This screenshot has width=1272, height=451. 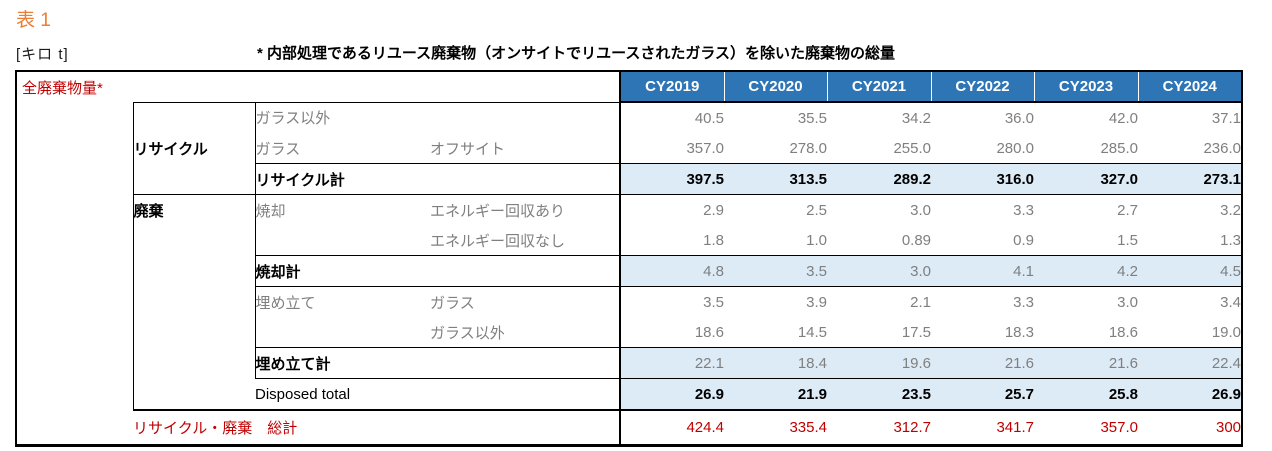 What do you see at coordinates (776, 363) in the screenshot?
I see `value-cell: 18.4` at bounding box center [776, 363].